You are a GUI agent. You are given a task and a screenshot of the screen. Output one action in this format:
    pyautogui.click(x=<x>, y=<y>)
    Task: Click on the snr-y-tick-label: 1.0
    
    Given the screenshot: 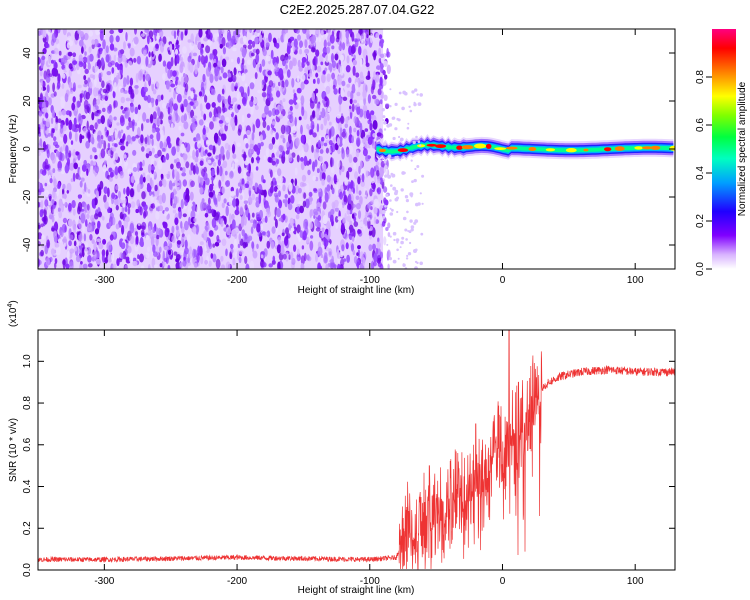 What is the action you would take?
    pyautogui.click(x=27, y=361)
    